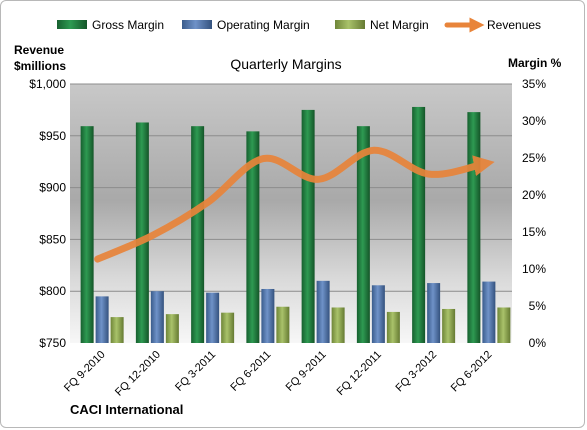 The image size is (587, 430). What do you see at coordinates (40, 66) in the screenshot?
I see `left-axis-title-line2: $millions` at bounding box center [40, 66].